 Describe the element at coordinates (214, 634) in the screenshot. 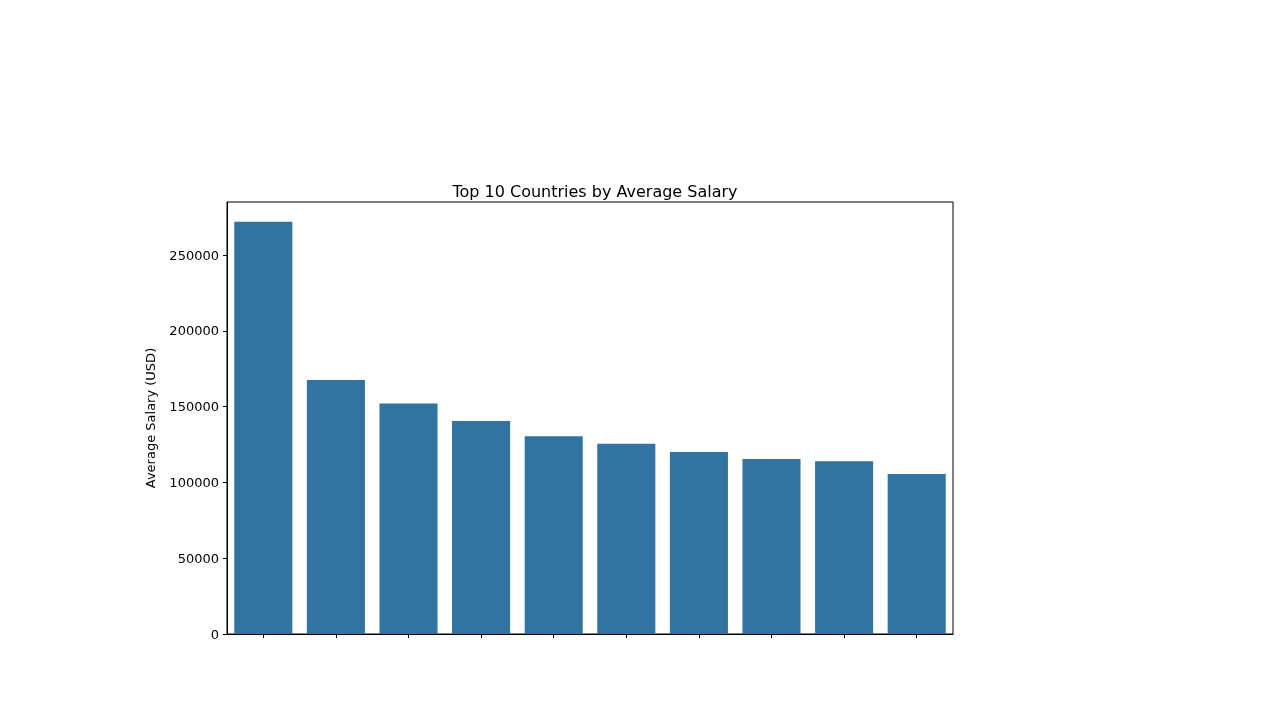

I see `y-tick-label: 0` at that location.